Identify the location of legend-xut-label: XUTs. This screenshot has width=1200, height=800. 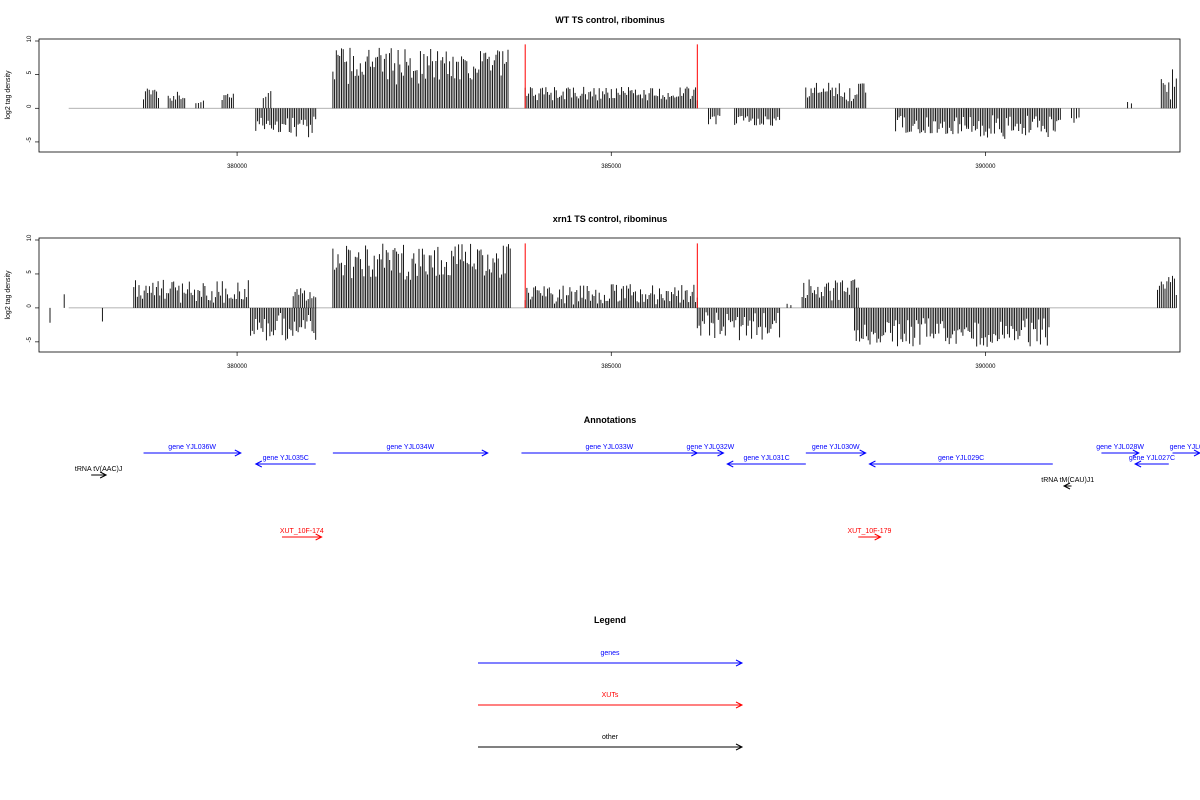
(610, 695).